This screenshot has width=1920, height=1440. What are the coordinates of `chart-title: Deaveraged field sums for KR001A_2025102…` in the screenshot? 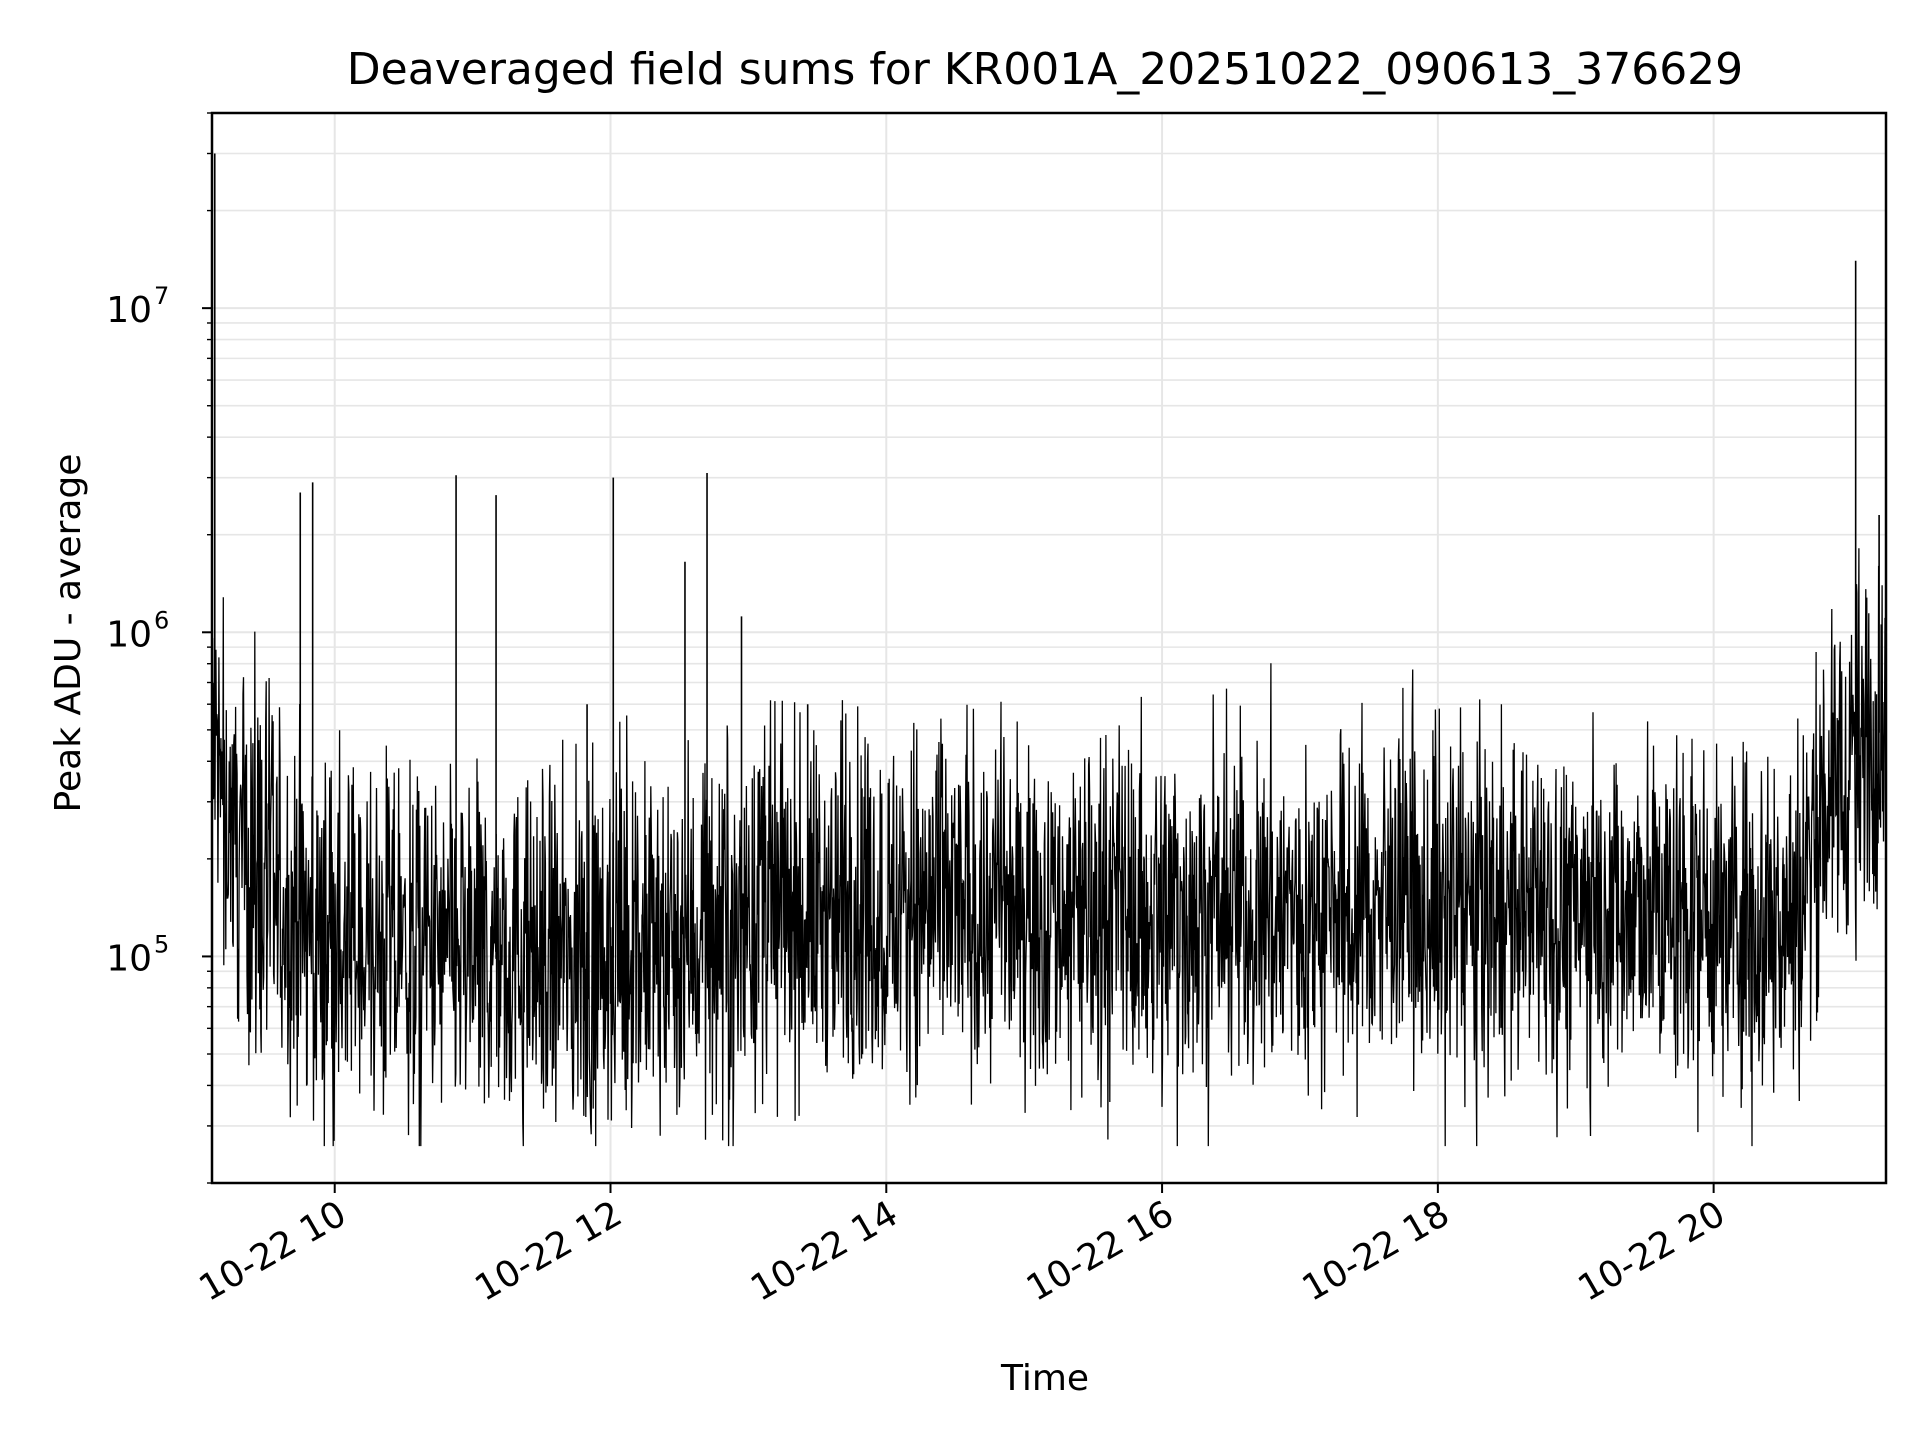 It's located at (1045, 69).